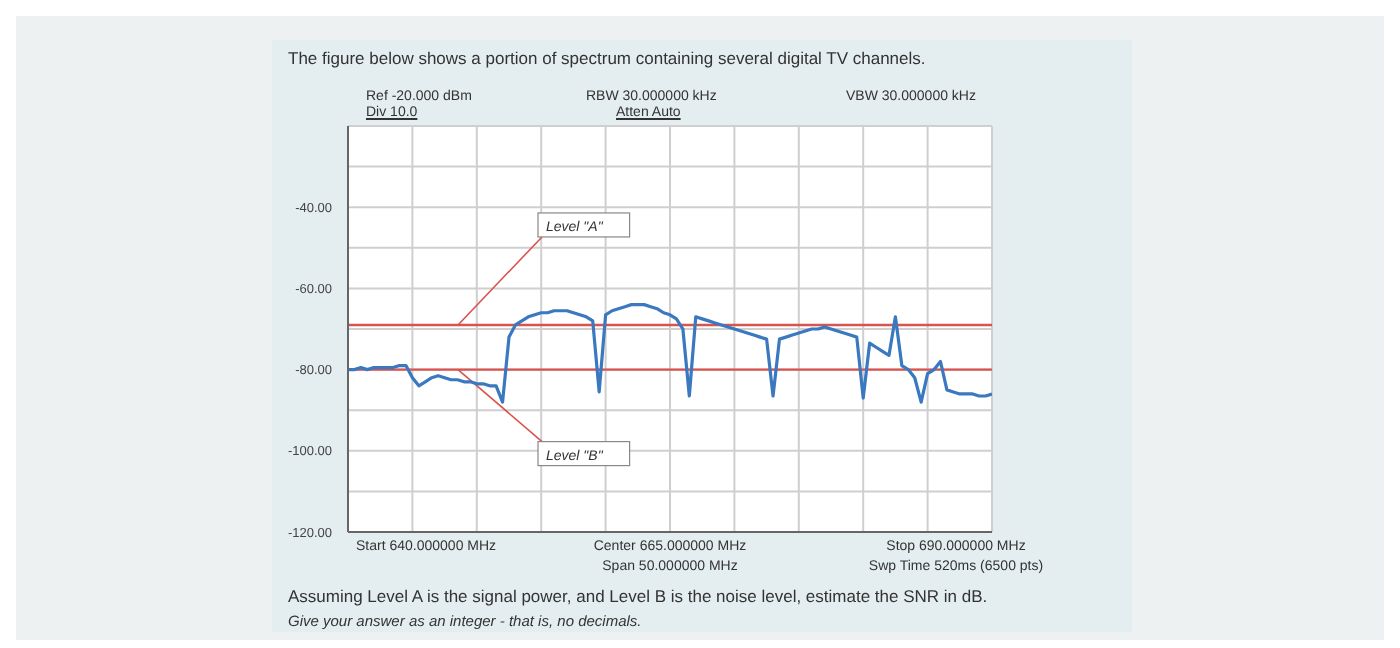 The height and width of the screenshot is (648, 1400). What do you see at coordinates (670, 353) in the screenshot?
I see `line-series` at bounding box center [670, 353].